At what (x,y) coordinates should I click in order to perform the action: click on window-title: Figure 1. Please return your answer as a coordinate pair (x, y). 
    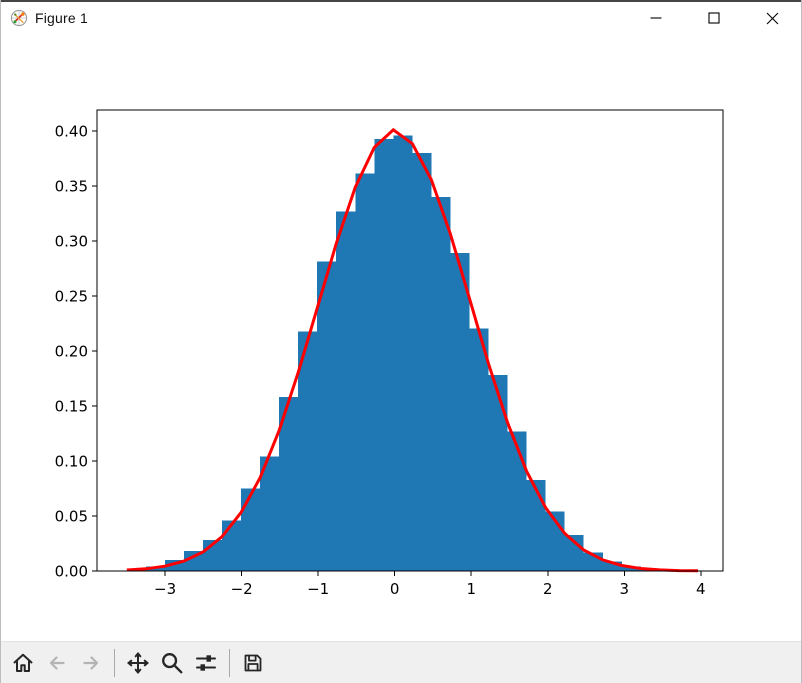
    Looking at the image, I should click on (61, 18).